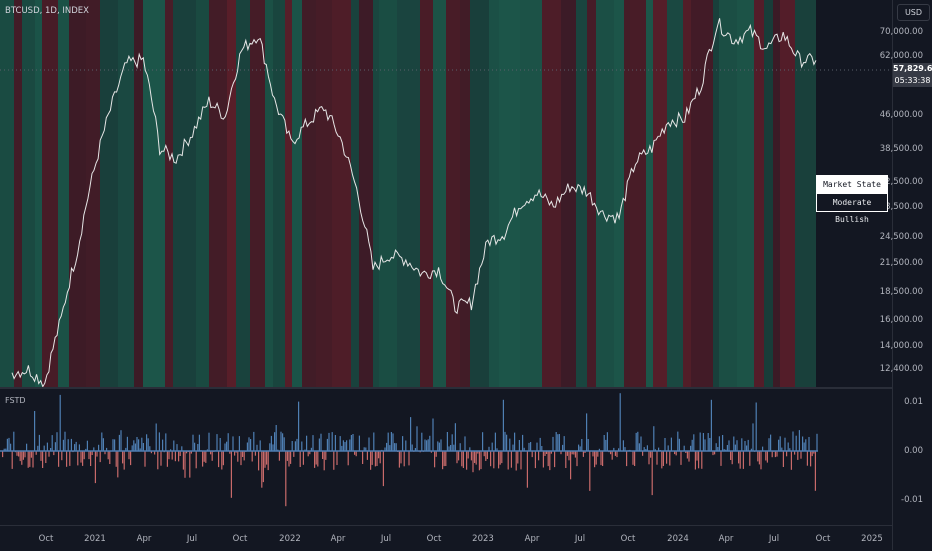 The image size is (932, 551). Describe the element at coordinates (446, 538) in the screenshot. I see `time-axis` at that location.